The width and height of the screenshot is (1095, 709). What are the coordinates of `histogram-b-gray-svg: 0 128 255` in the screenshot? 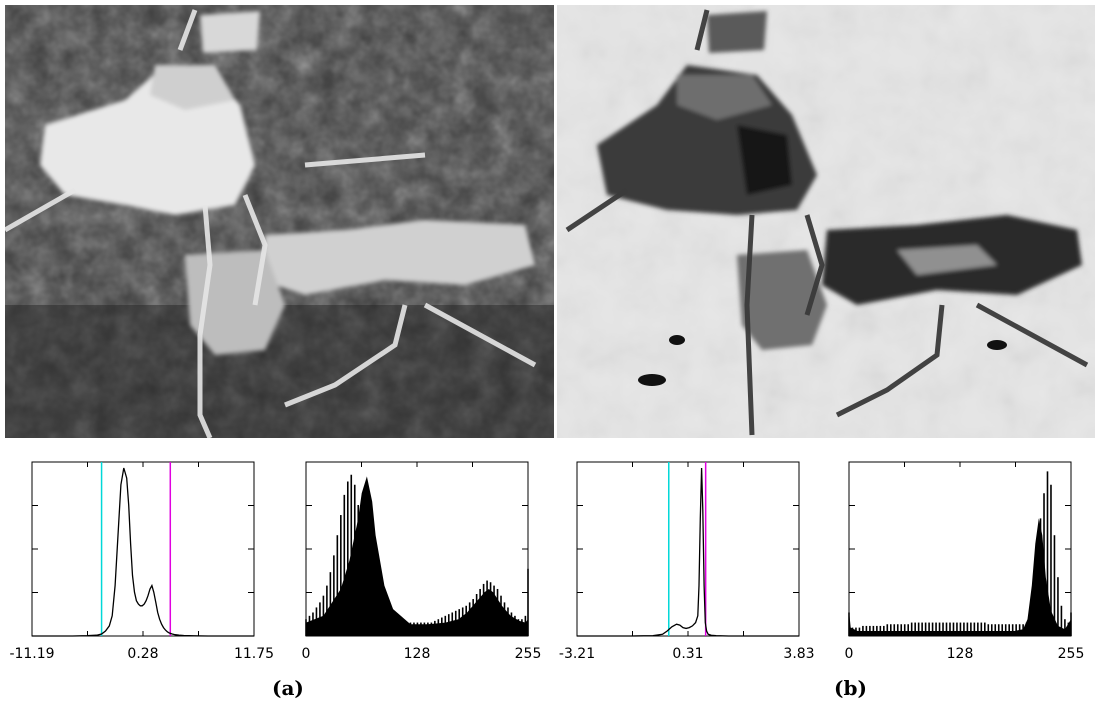 It's located at (964, 561).